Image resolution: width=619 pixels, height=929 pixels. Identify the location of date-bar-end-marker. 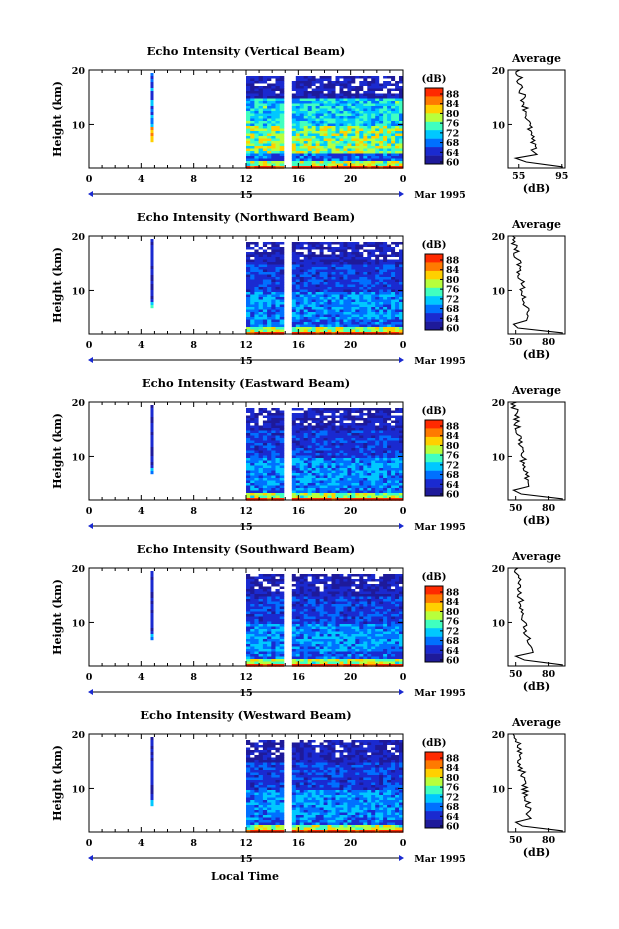
(401, 360).